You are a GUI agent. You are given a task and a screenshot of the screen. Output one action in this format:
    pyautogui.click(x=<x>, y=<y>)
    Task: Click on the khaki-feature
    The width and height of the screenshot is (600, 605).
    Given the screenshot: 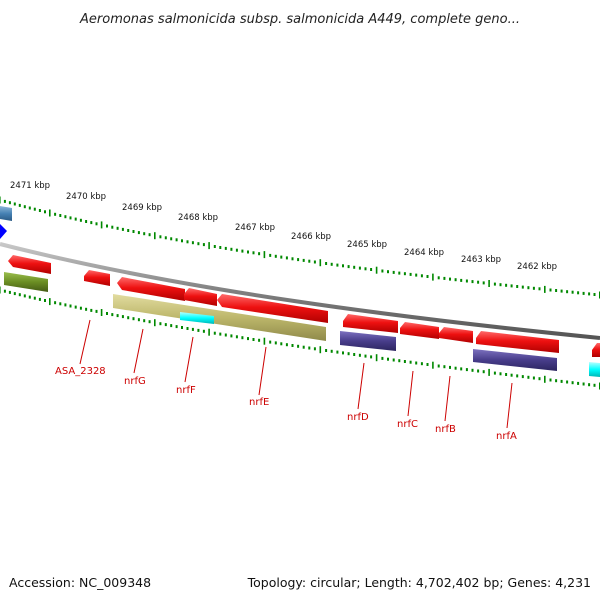 What is the action you would take?
    pyautogui.click(x=219, y=317)
    